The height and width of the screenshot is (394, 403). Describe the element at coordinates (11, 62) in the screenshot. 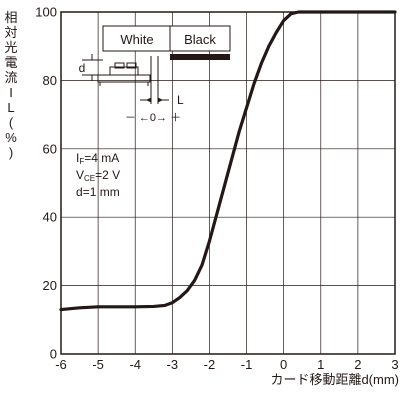

I see `y-axis-label-char: 電` at that location.